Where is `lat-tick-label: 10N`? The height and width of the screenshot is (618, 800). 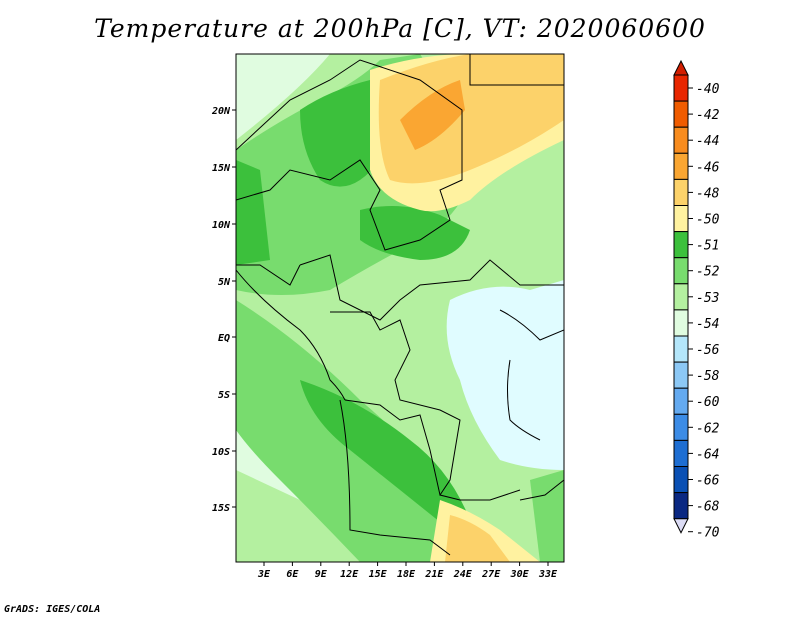 lat-tick-label: 10N is located at coordinates (221, 225).